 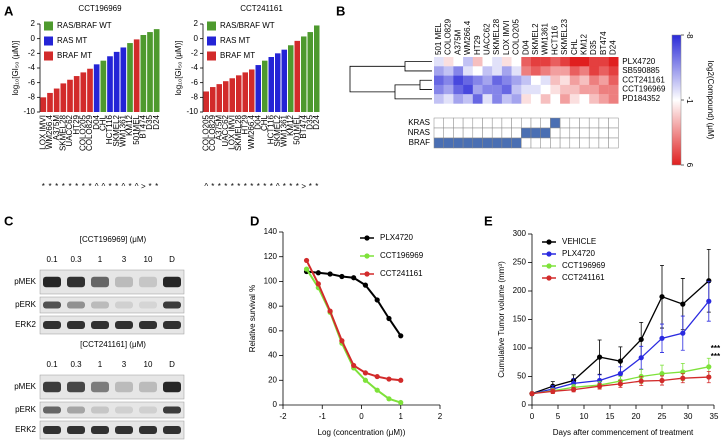 What do you see at coordinates (195, 52) in the screenshot?
I see `y-tick-label: -2` at bounding box center [195, 52].